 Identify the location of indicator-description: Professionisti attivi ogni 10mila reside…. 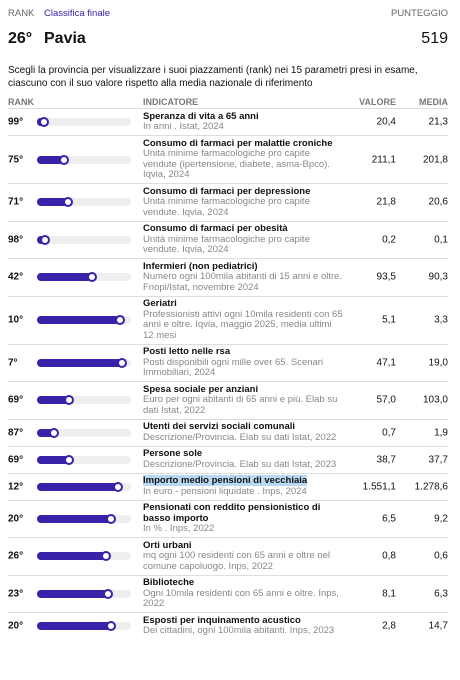
(243, 324).